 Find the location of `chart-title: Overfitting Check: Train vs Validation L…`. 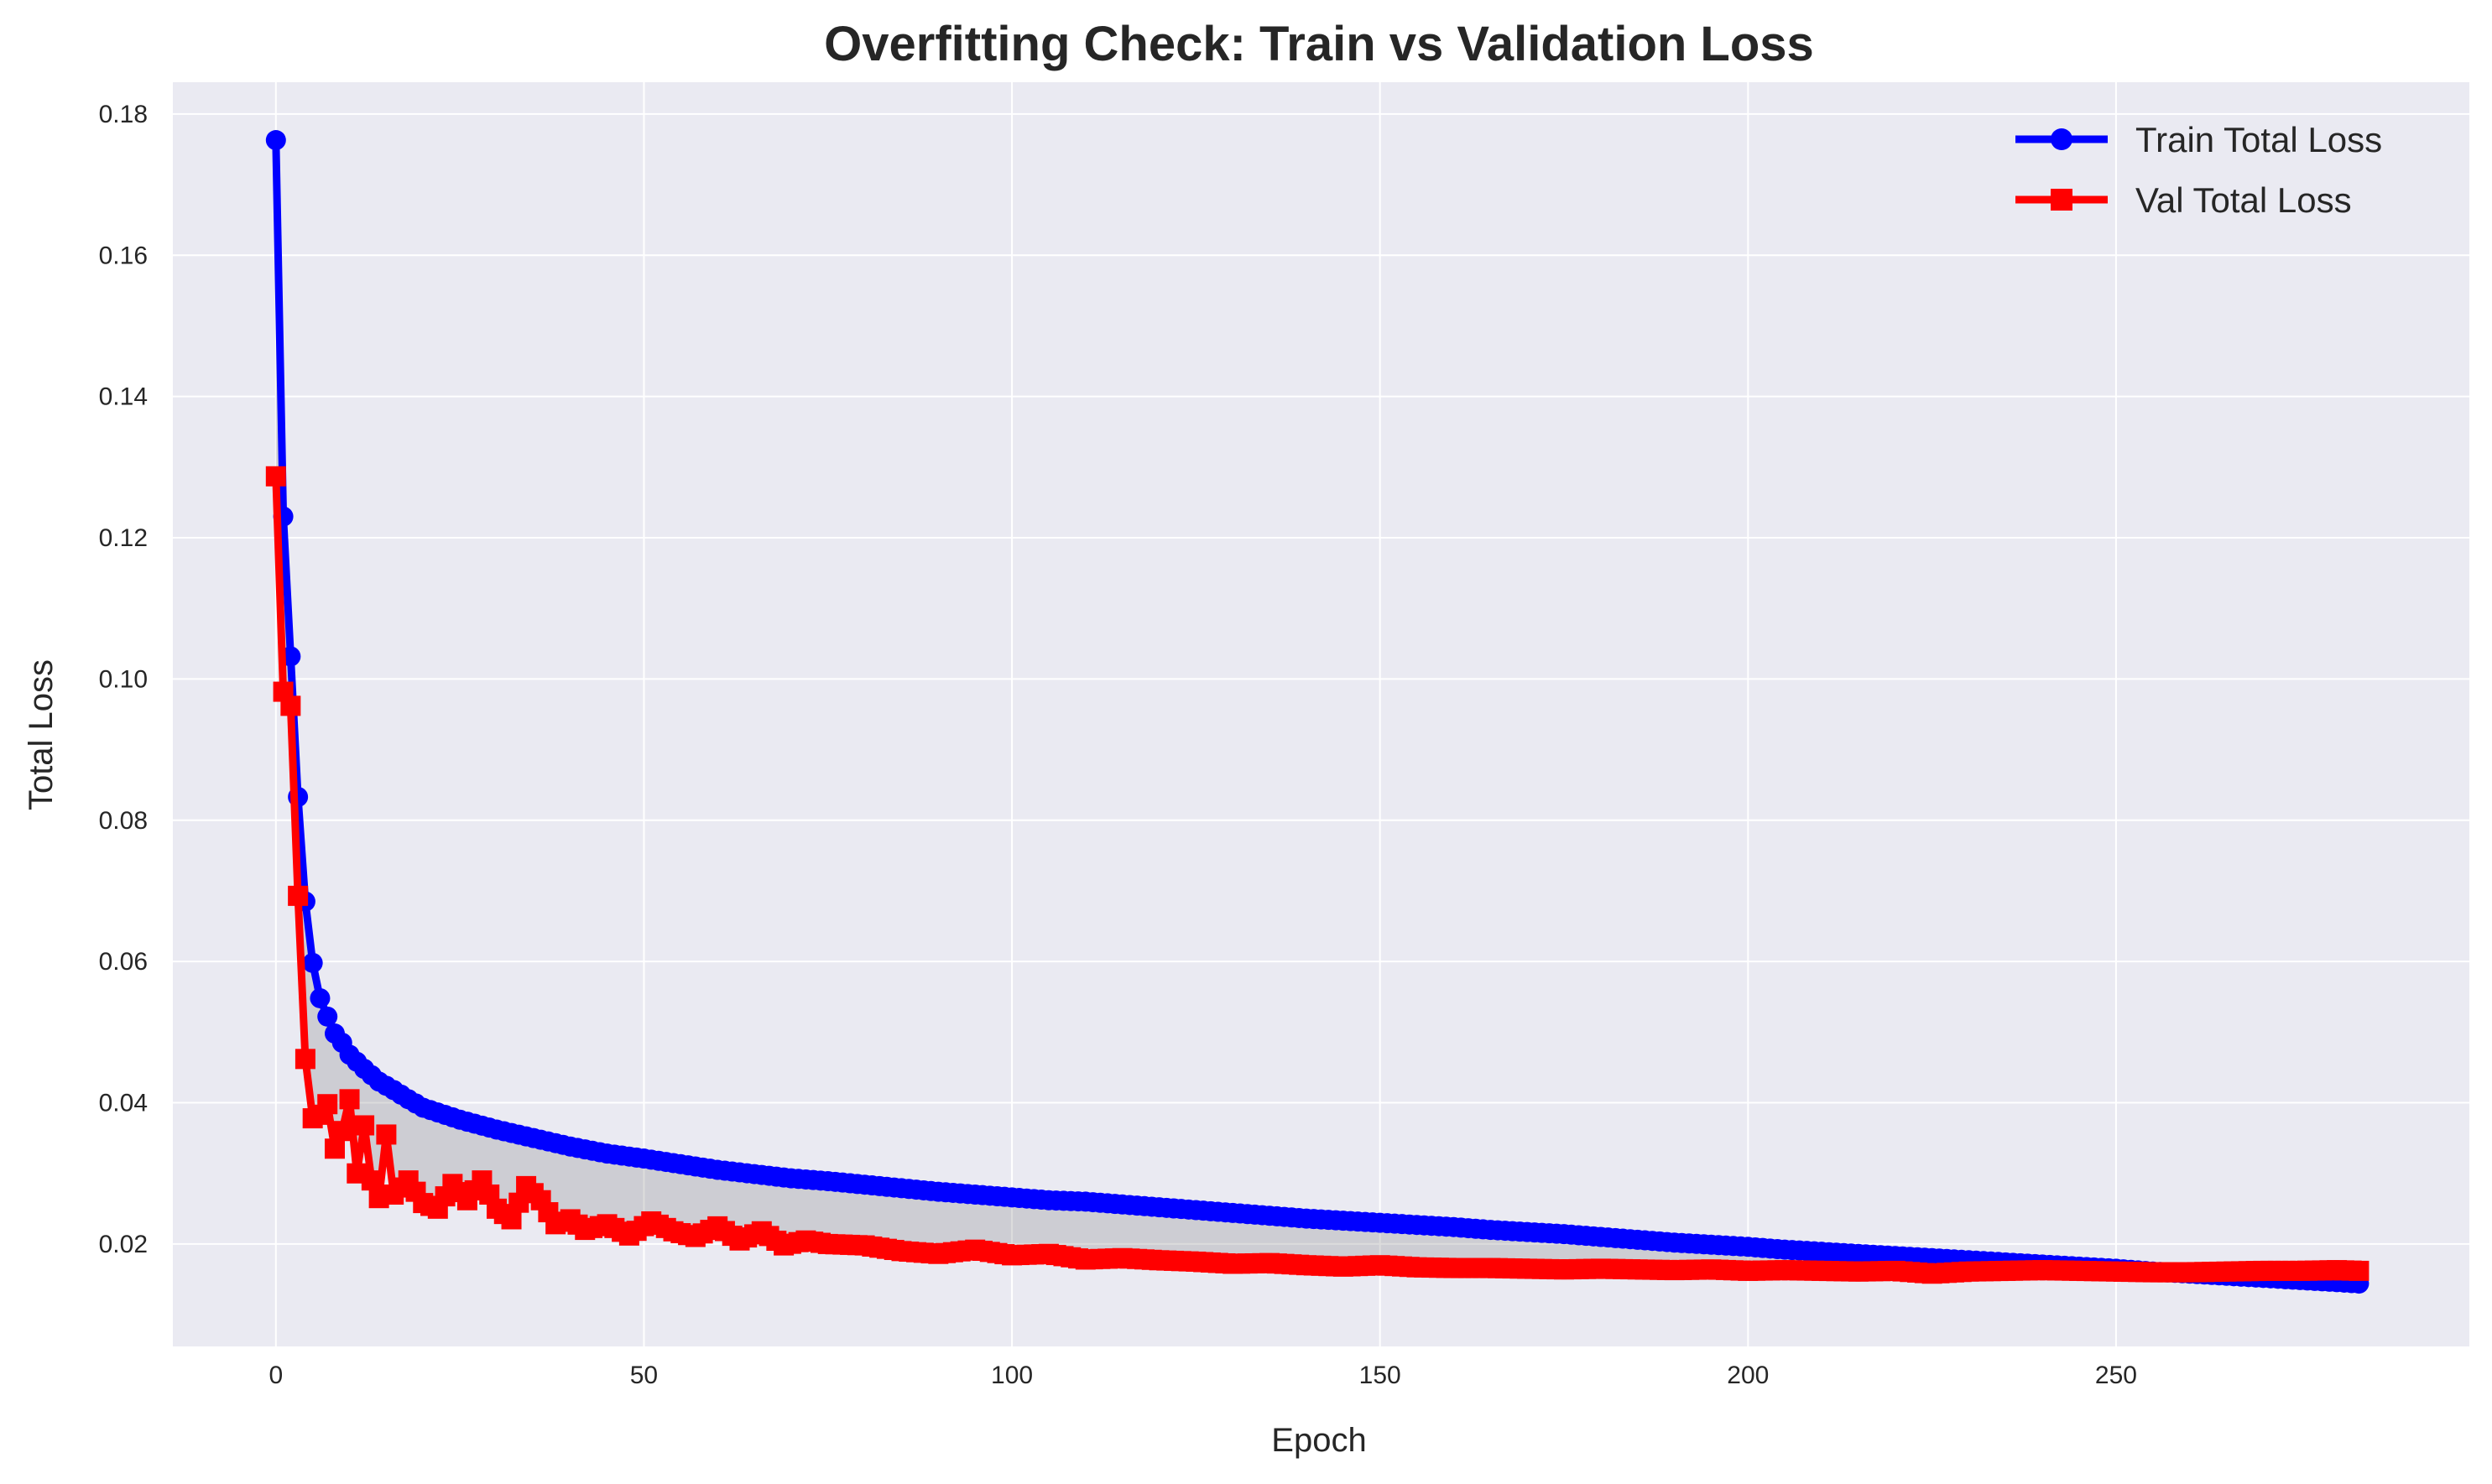

chart-title: Overfitting Check: Train vs Validation L… is located at coordinates (1319, 44).